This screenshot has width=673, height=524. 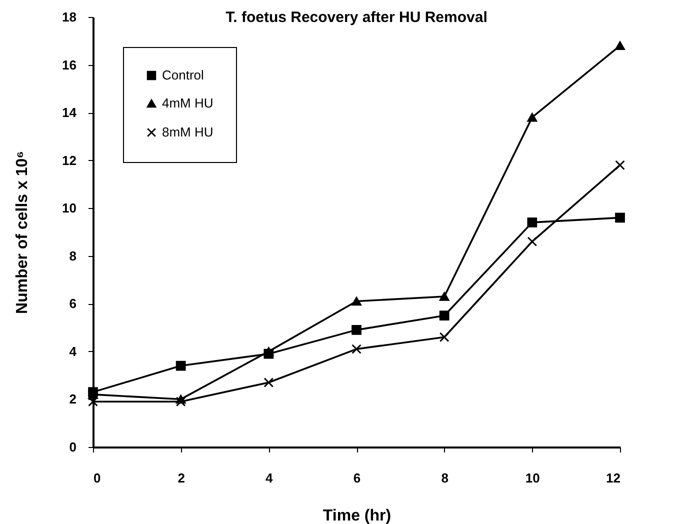 I want to click on x-tick-label: 12, so click(x=613, y=478).